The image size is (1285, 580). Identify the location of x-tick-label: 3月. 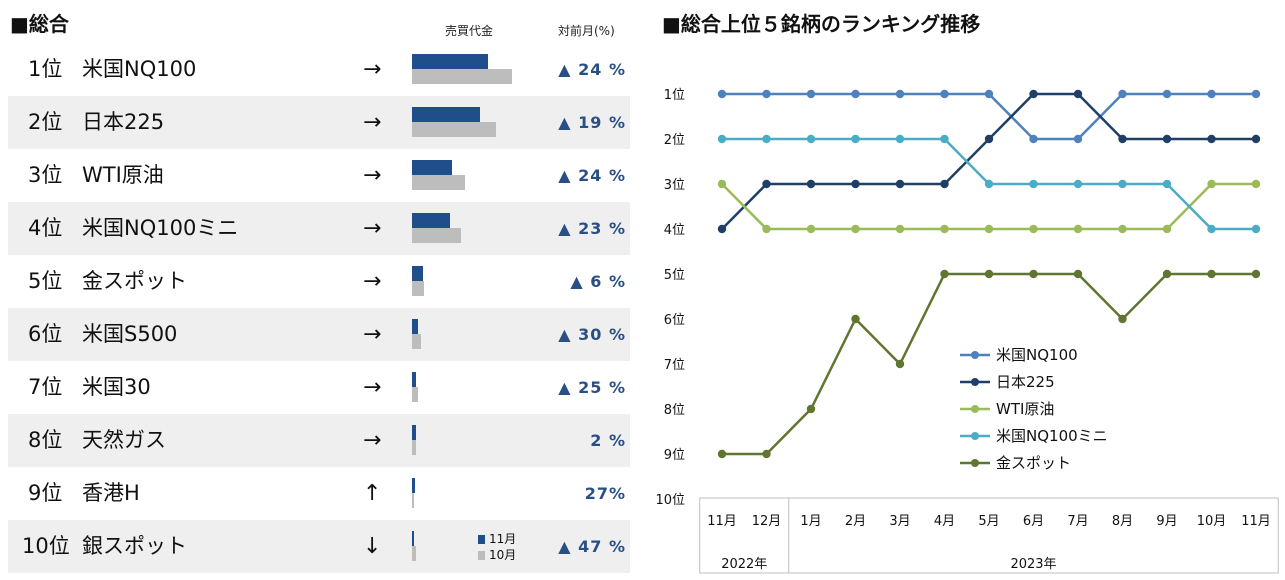
(899, 521).